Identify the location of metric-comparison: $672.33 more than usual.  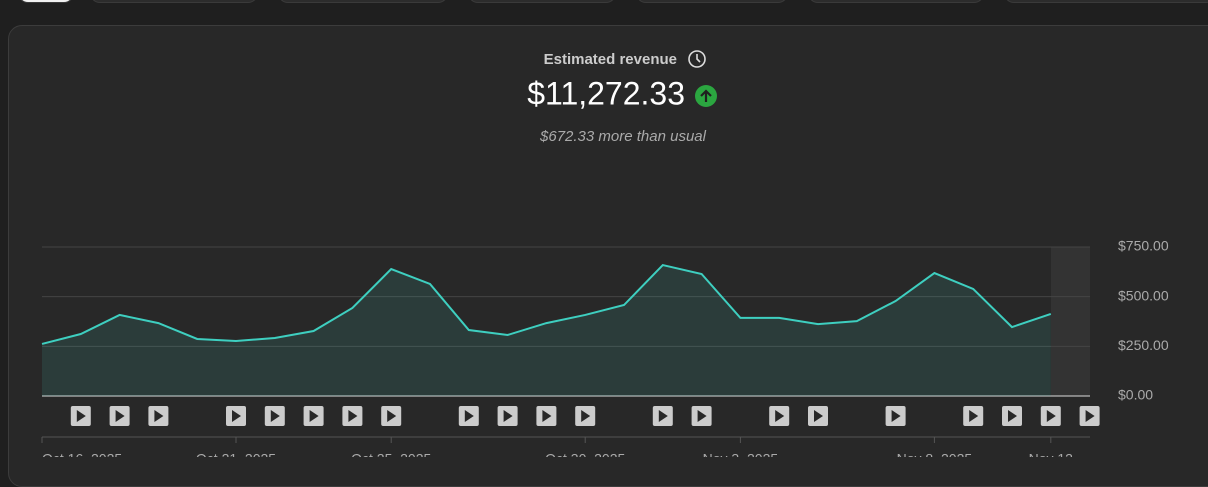
(623, 136).